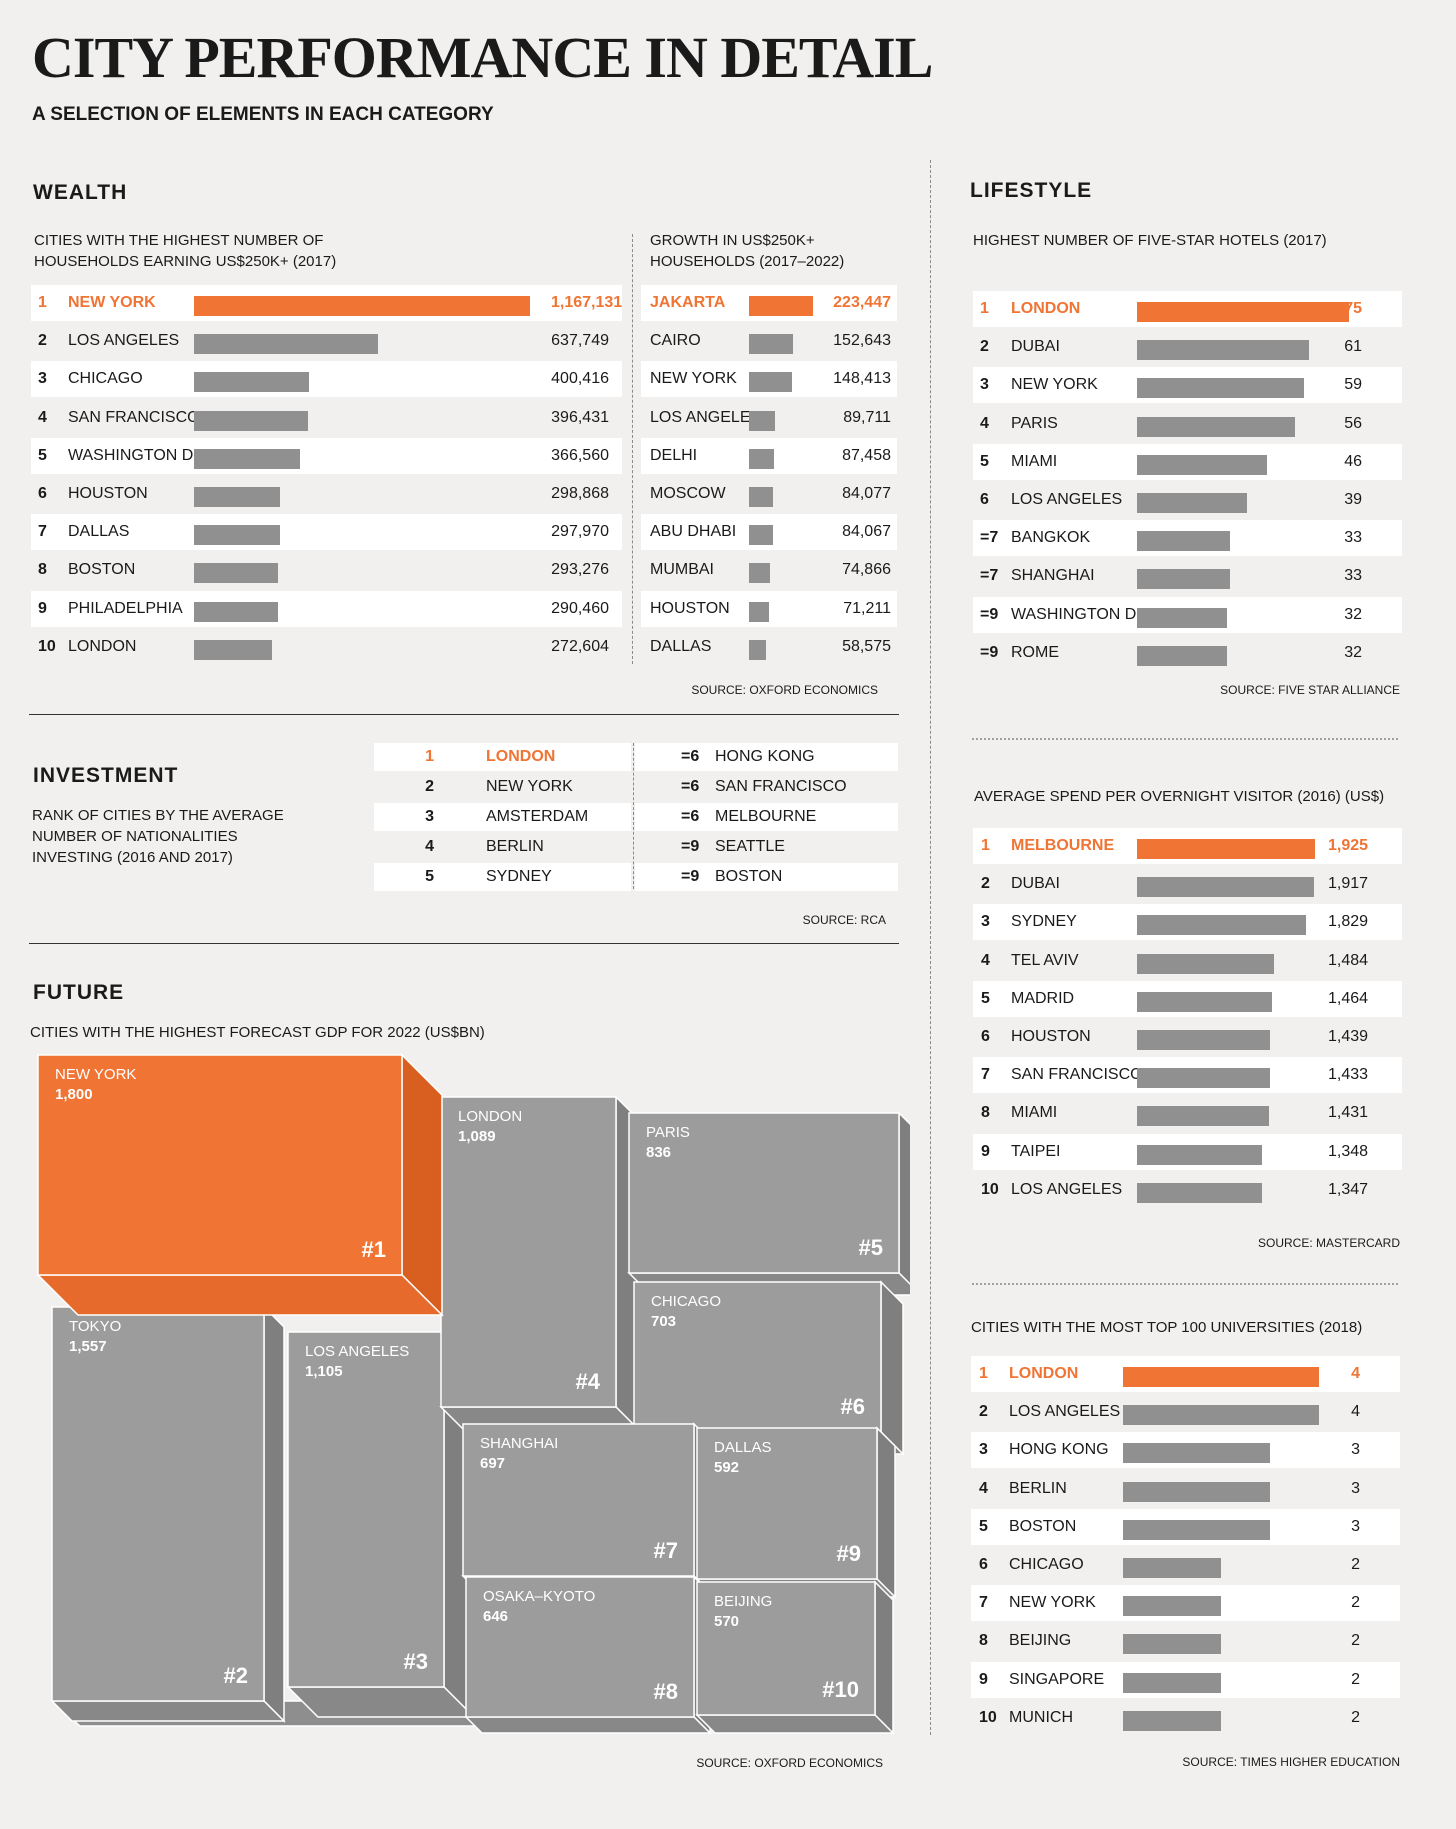 The width and height of the screenshot is (1456, 1829). I want to click on city-label: DALLAS, so click(99, 532).